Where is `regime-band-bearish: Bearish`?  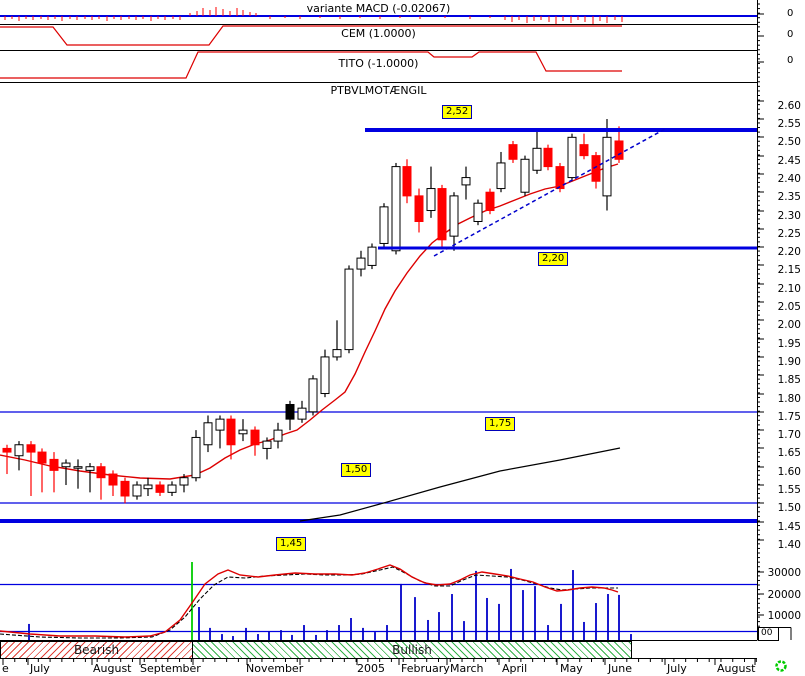 regime-band-bearish: Bearish is located at coordinates (96, 650).